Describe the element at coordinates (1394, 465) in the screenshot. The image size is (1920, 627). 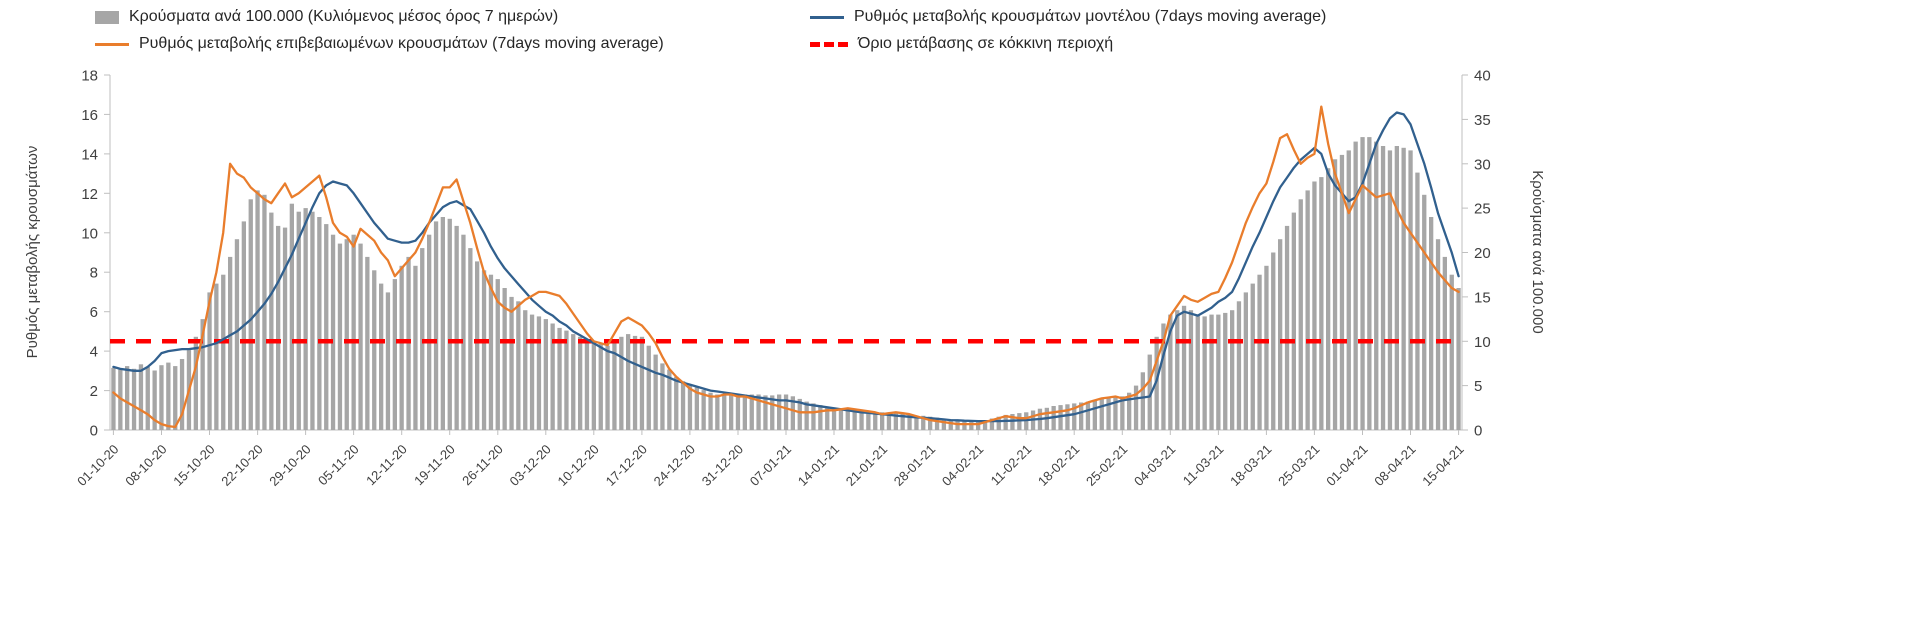
I see `svg-text: 08-04-21` at that location.